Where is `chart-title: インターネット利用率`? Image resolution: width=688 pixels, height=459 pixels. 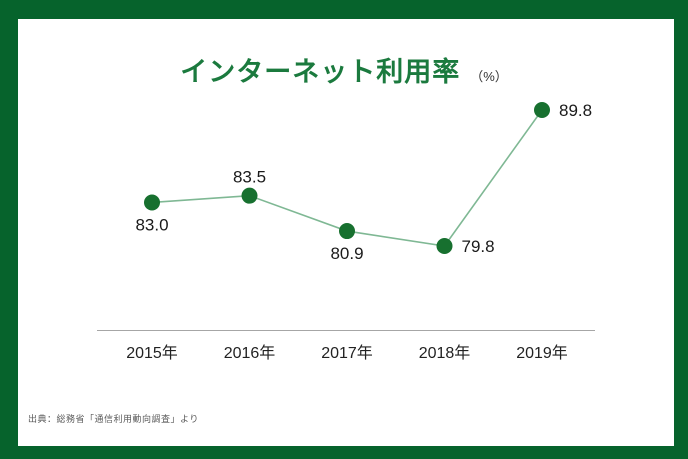 chart-title: インターネット利用率 is located at coordinates (320, 72).